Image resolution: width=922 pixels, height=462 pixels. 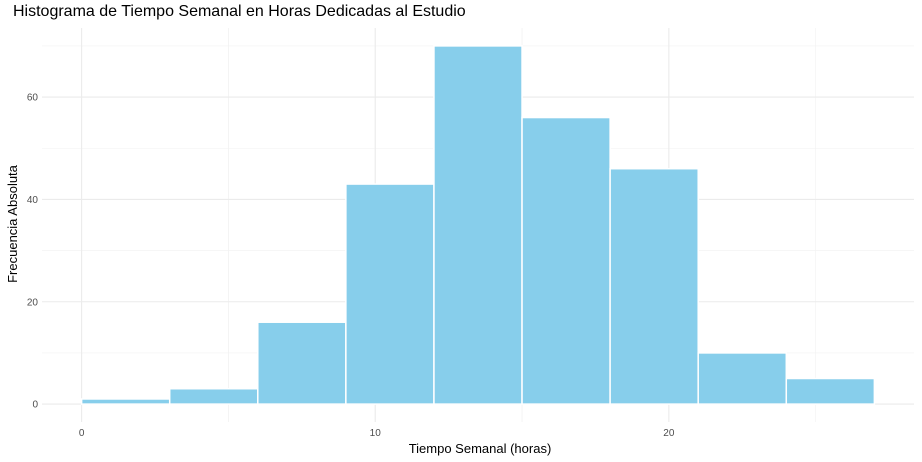 What do you see at coordinates (12, 223) in the screenshot?
I see `y-axis-title: Frecuencia Absoluta` at bounding box center [12, 223].